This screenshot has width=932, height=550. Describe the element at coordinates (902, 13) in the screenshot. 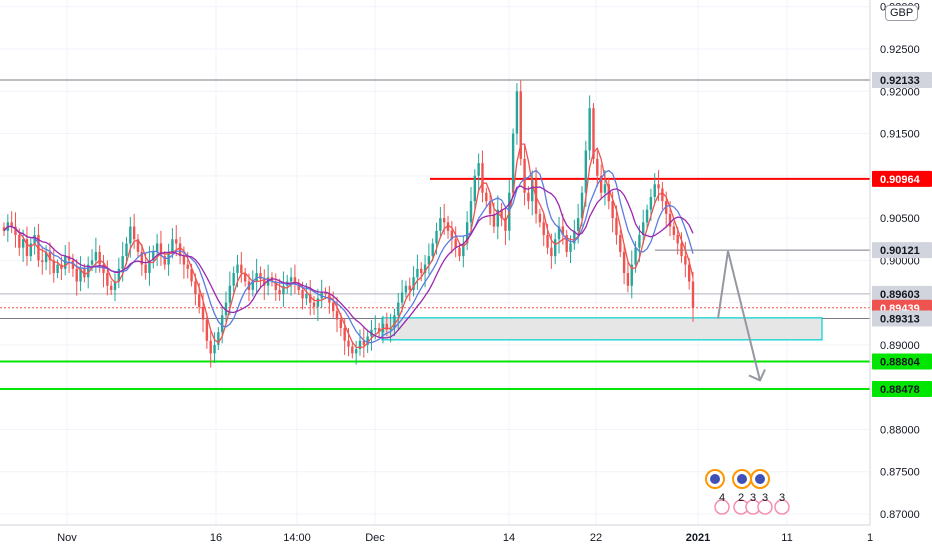

I see `currency-badge: GBP` at that location.